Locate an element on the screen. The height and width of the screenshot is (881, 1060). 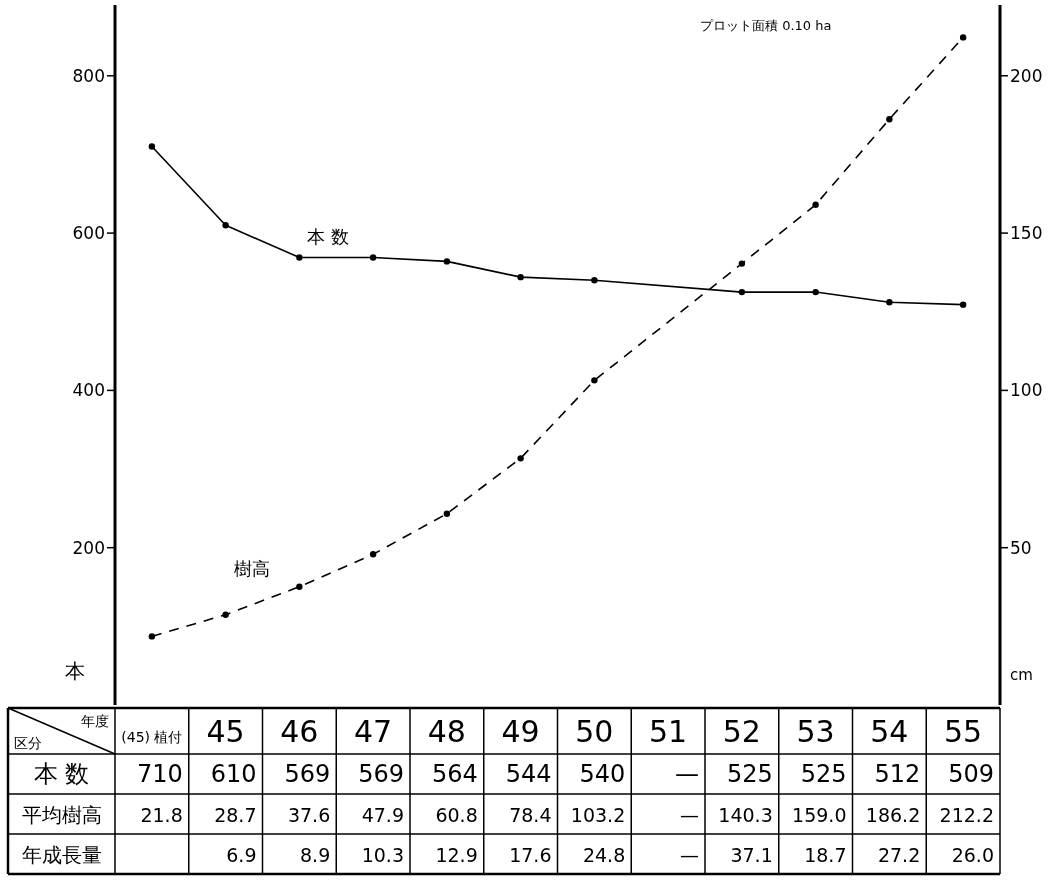
annotation: 本 数 is located at coordinates (328, 237).